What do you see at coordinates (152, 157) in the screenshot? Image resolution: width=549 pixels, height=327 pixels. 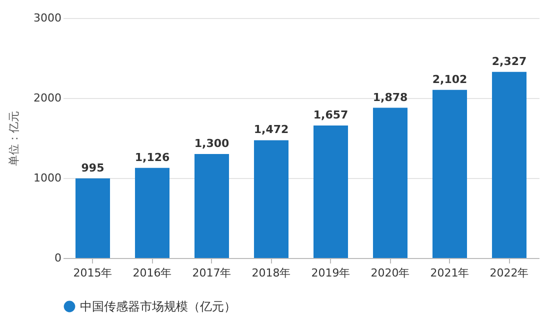 I see `data-label: 1,126` at bounding box center [152, 157].